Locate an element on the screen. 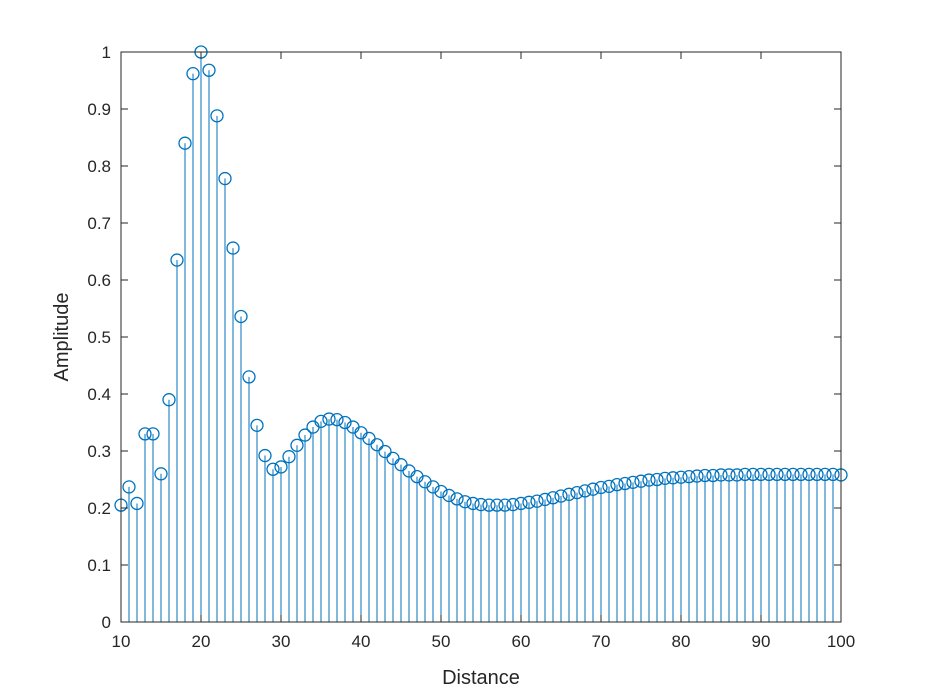  x-tick-label: 30 is located at coordinates (281, 641).